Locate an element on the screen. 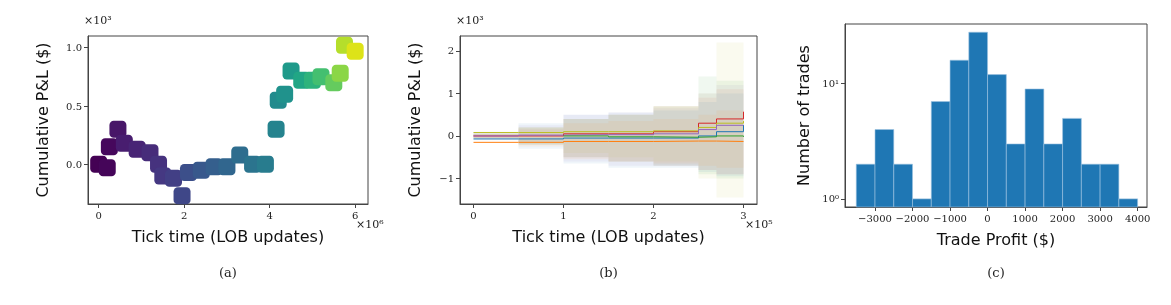 Image resolution: width=1171 pixels, height=305 pixels. x-tick-label: 6 is located at coordinates (355, 215).